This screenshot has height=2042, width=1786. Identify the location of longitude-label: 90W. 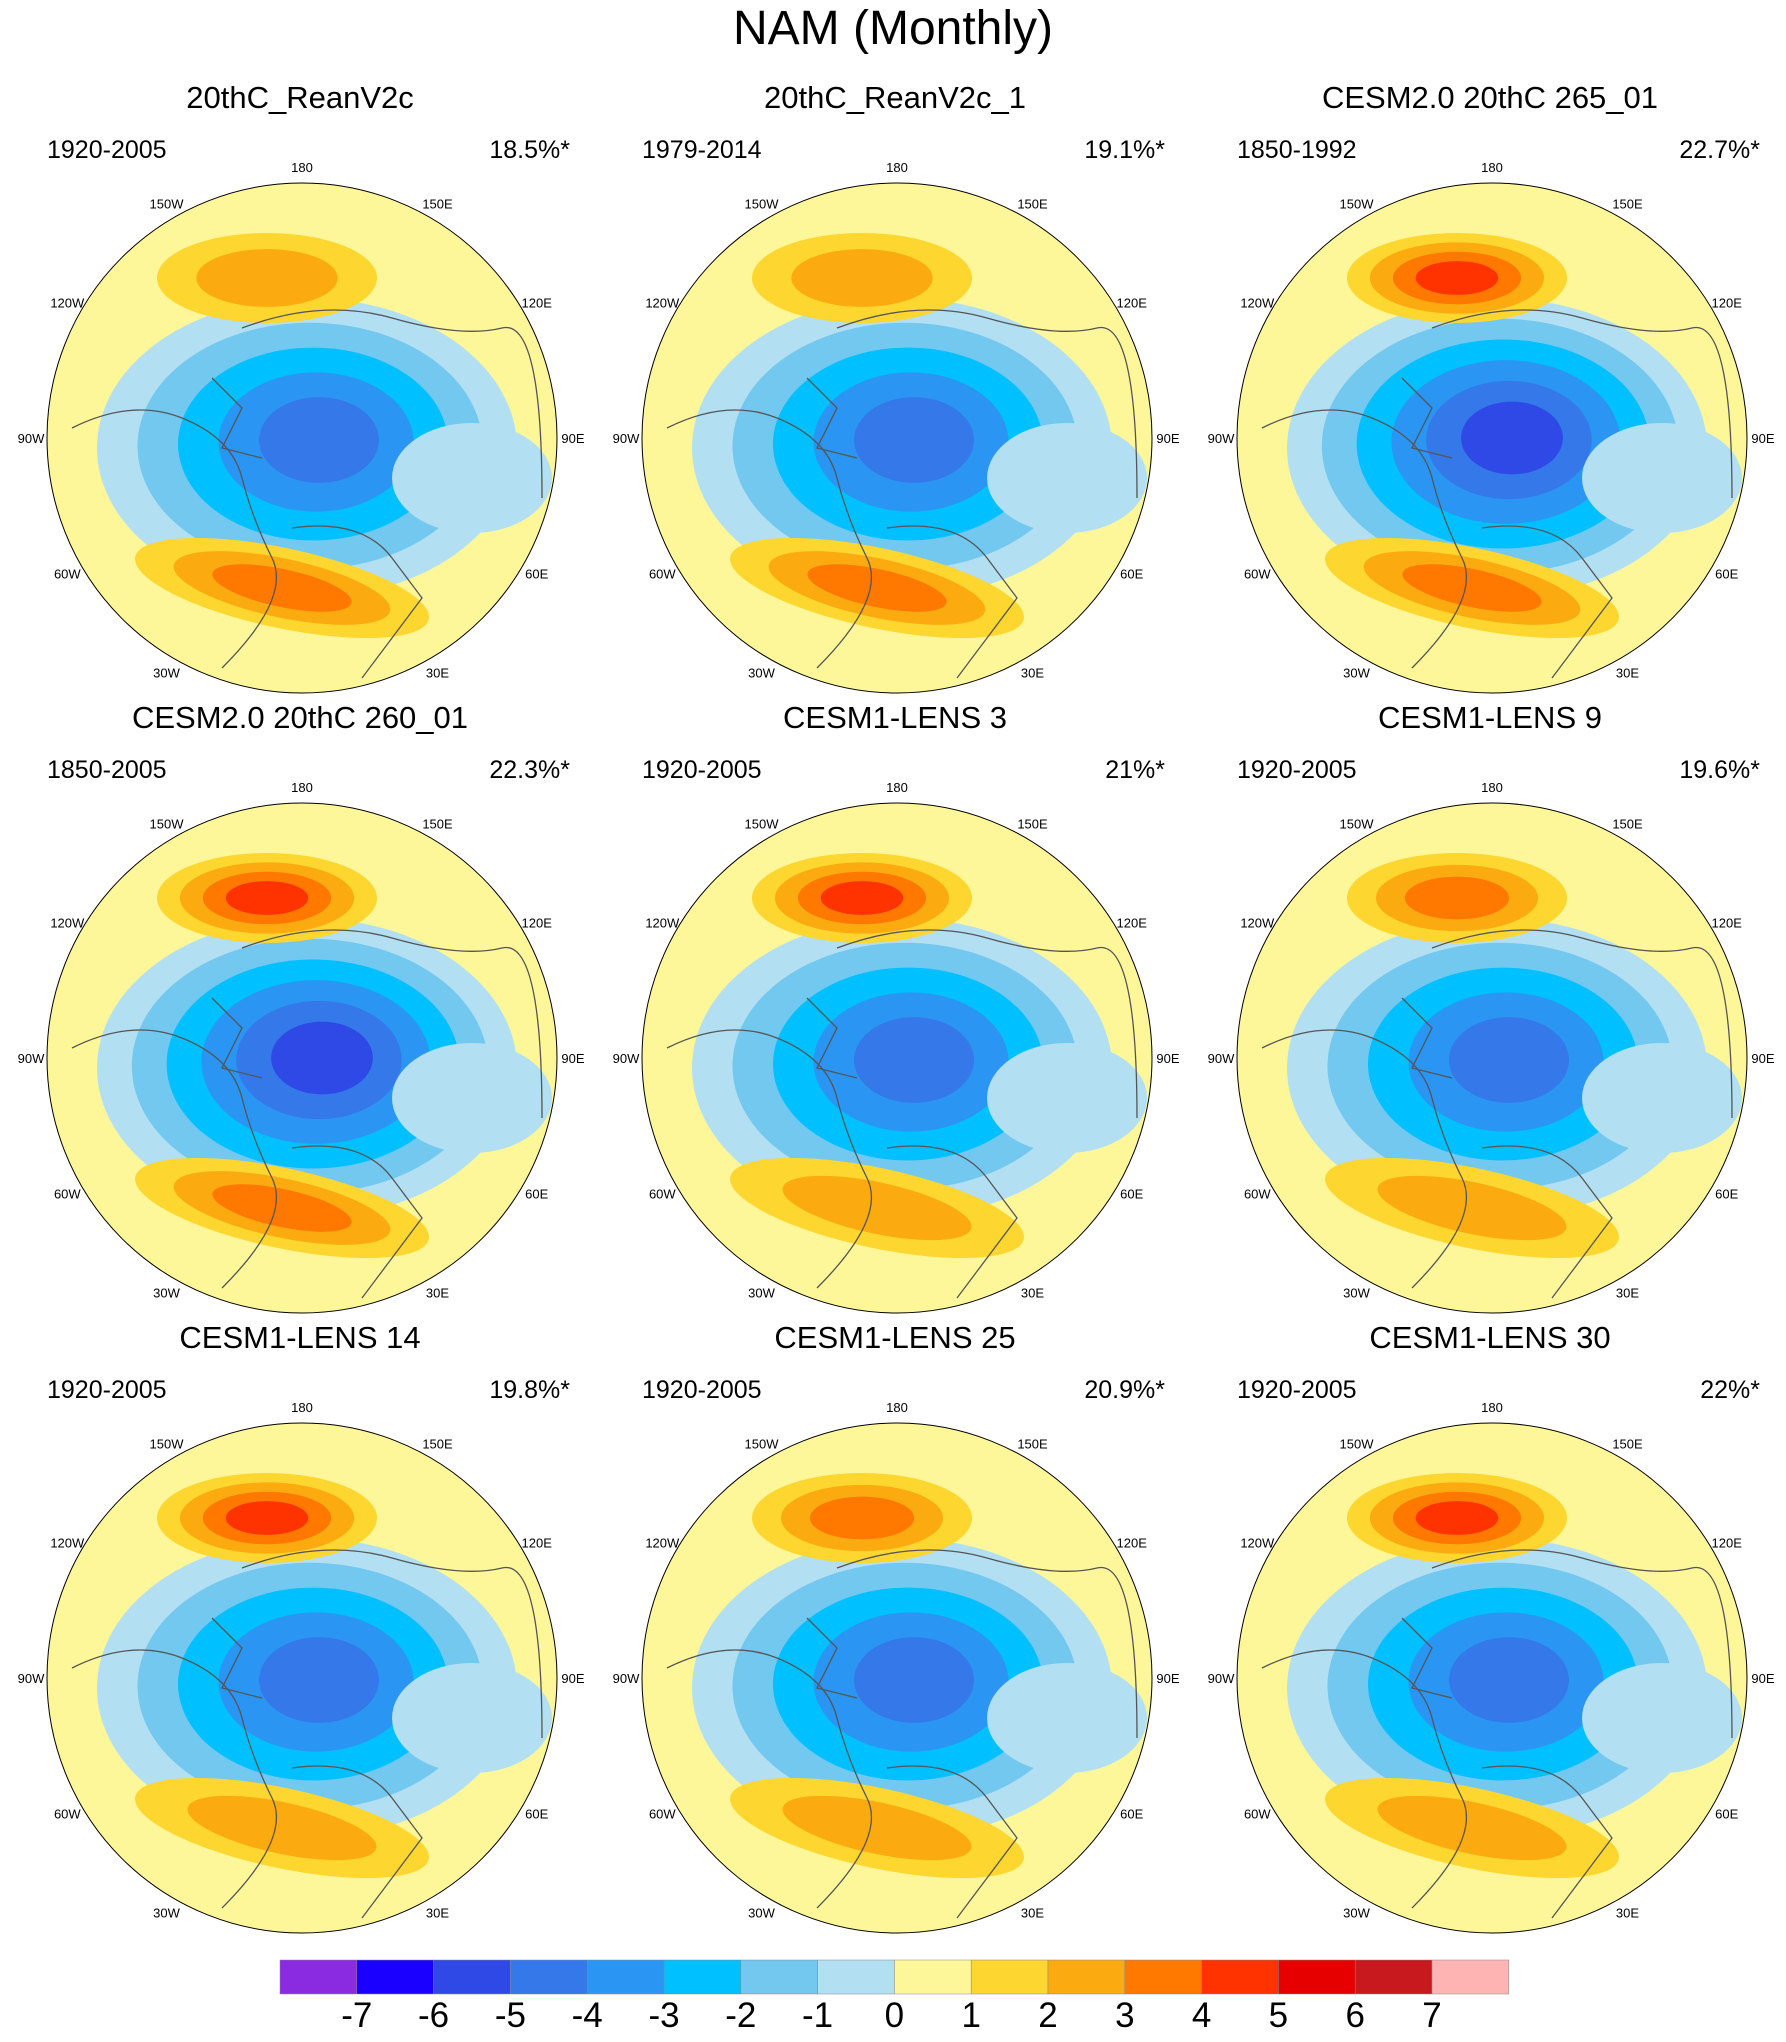
(31, 1678).